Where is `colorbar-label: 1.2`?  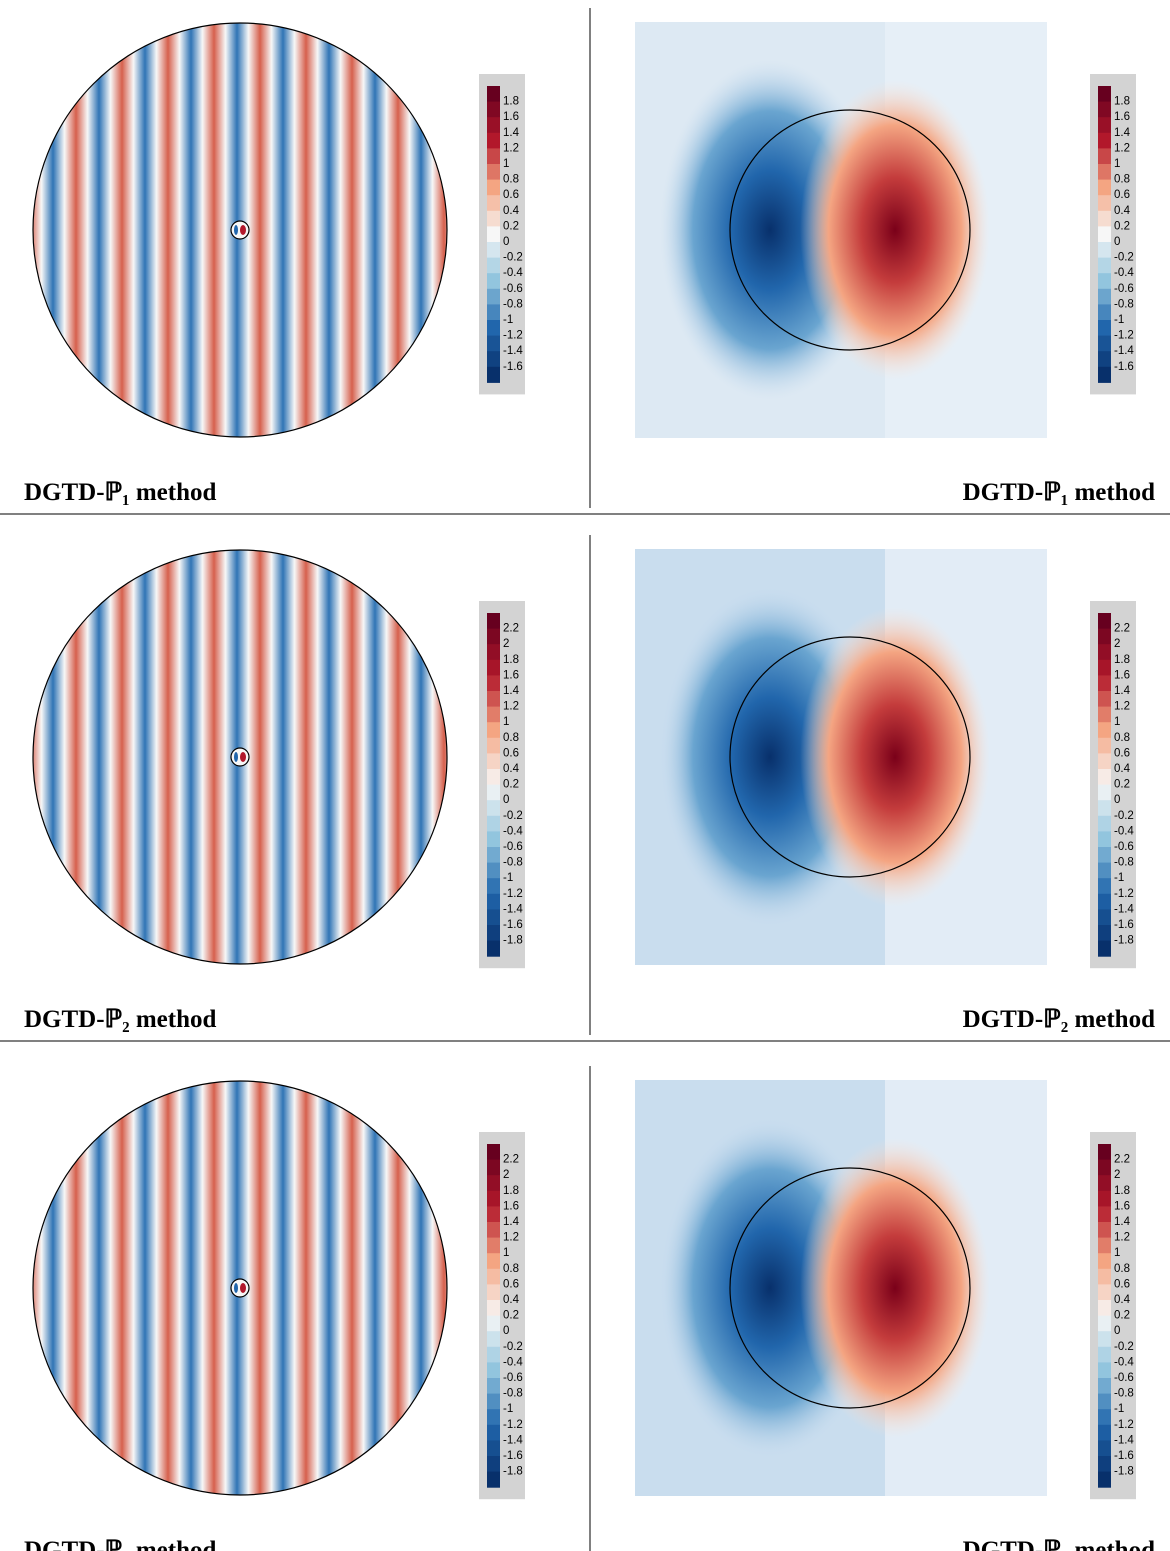
colorbar-label: 1.2 is located at coordinates (511, 1238).